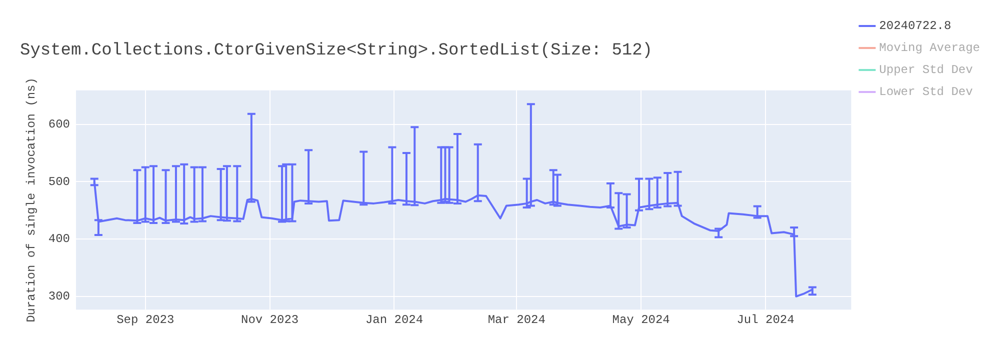  Describe the element at coordinates (59, 181) in the screenshot. I see `y-tick-label: 500` at that location.